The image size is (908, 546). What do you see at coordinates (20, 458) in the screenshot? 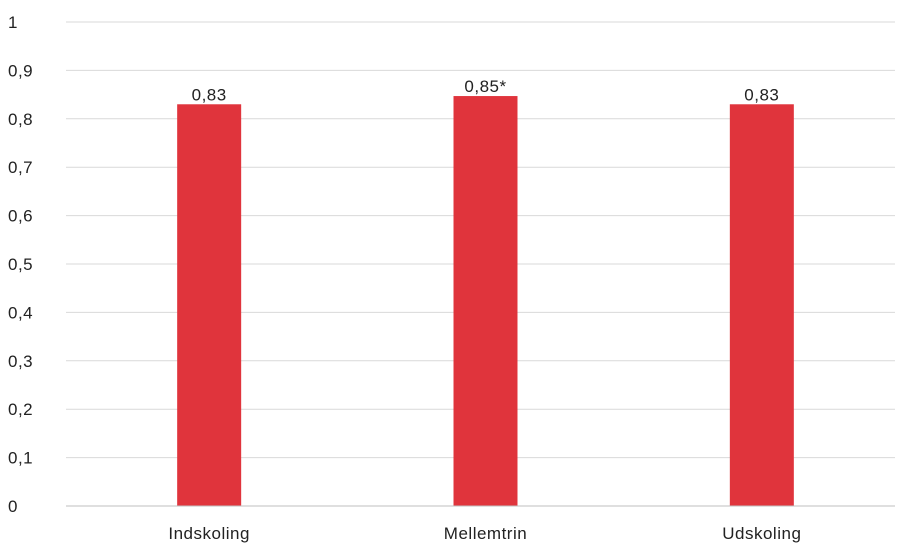
I see `y-tick-label: 0,1` at bounding box center [20, 458].